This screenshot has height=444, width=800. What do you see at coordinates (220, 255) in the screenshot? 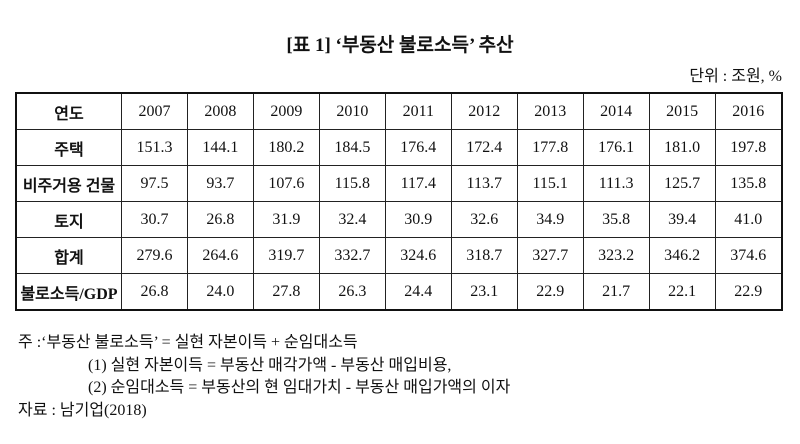
I see `table-cell: 264.6` at bounding box center [220, 255].